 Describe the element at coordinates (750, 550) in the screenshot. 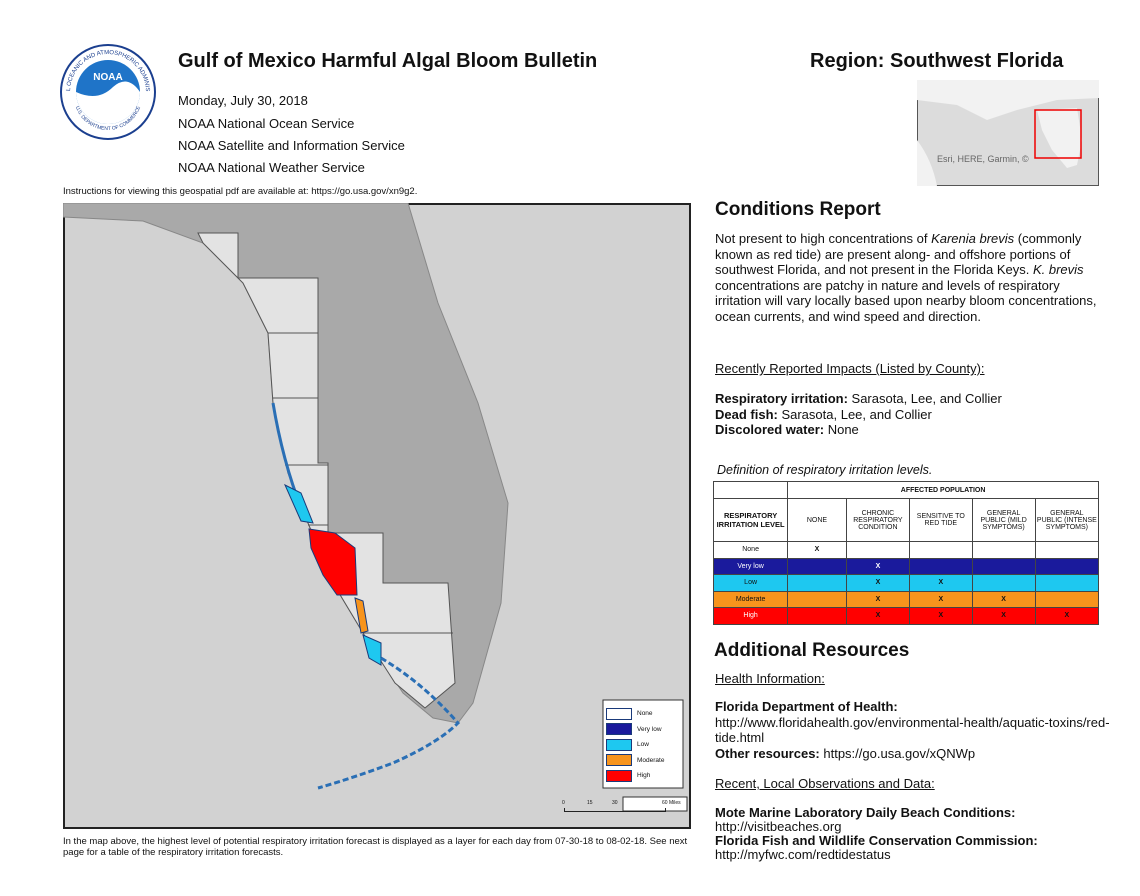

I see `level-cell: None` at that location.